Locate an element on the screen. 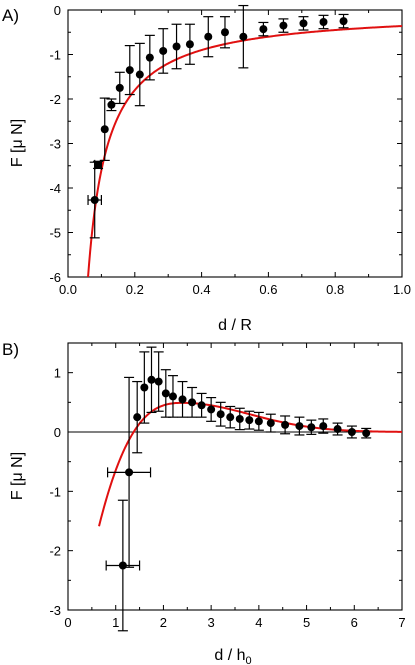 This screenshot has height=665, width=415. panel-b-y-axis-label: F [μ N] is located at coordinates (17, 476).